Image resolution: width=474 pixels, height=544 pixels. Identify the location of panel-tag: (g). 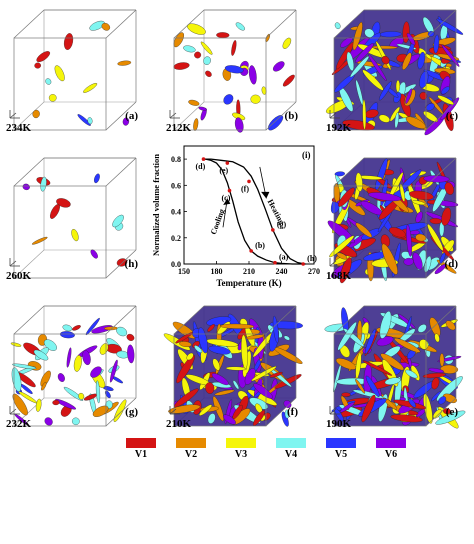
(131, 412).